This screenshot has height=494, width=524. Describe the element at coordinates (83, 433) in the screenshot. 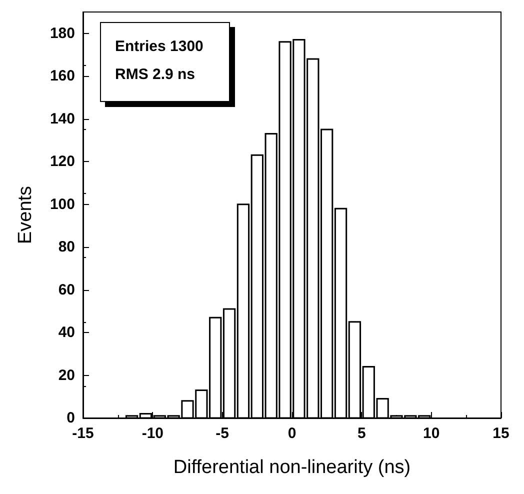

I see `x-tick-label: -15` at that location.